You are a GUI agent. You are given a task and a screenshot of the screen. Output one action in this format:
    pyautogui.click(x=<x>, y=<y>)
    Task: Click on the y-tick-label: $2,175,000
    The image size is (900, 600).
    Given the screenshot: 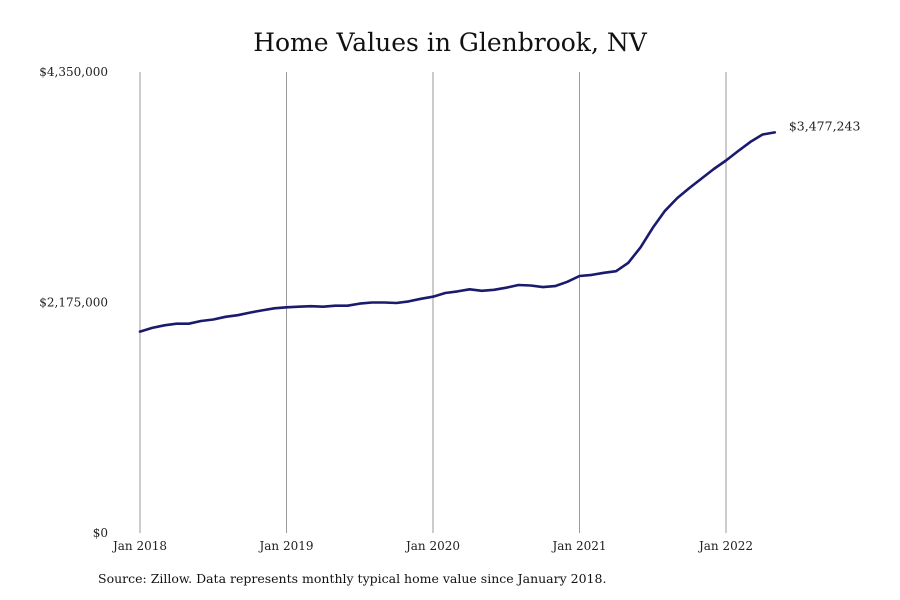 What is the action you would take?
    pyautogui.click(x=73, y=303)
    